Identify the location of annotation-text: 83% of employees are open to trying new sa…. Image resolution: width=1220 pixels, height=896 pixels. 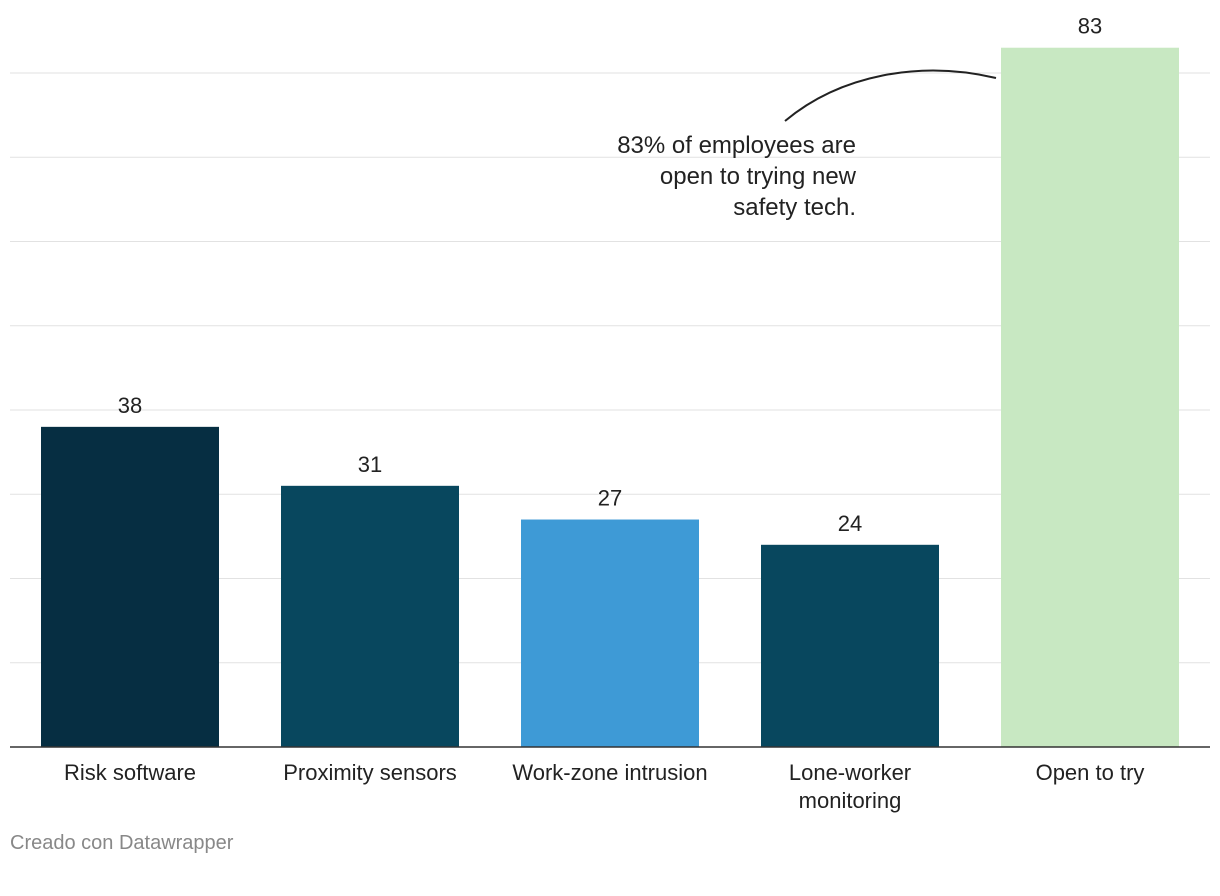
(736, 176).